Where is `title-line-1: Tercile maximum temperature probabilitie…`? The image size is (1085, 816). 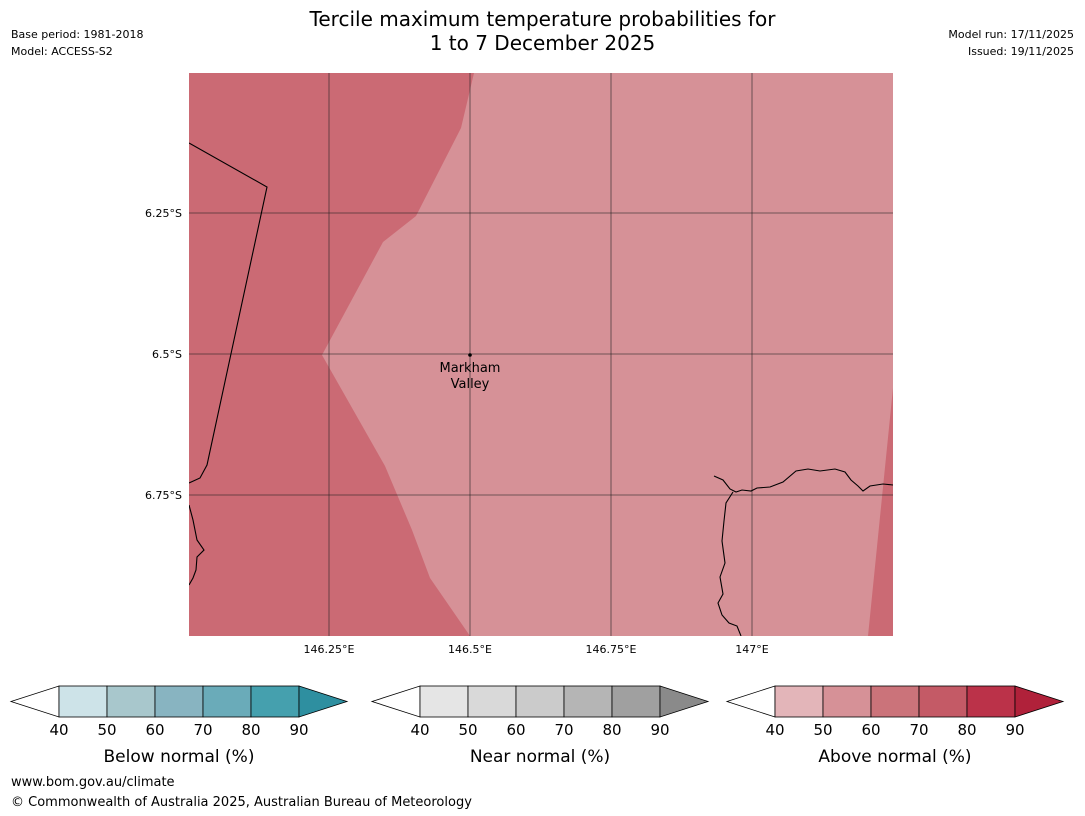
title-line-1: Tercile maximum temperature probabilitie… is located at coordinates (542, 19).